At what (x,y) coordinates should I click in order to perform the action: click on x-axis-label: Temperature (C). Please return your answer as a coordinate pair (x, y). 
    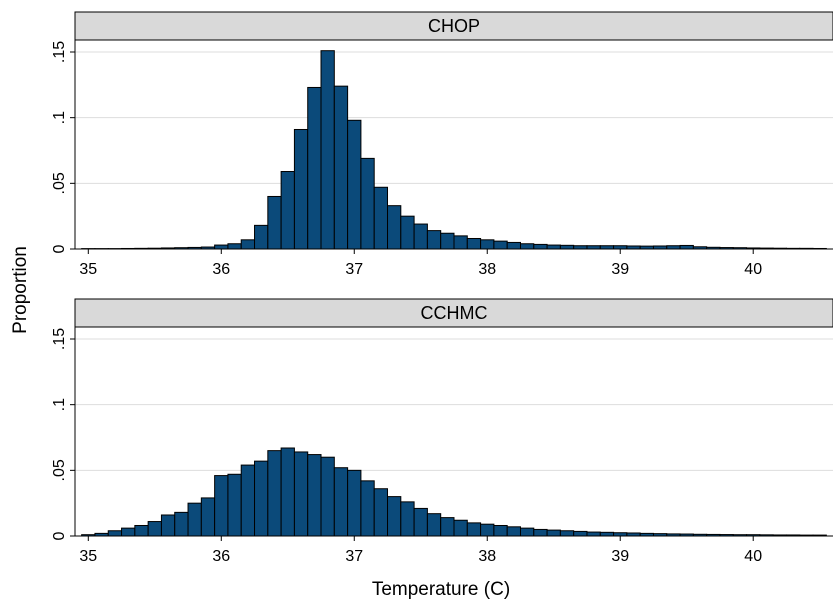
    Looking at the image, I should click on (441, 589).